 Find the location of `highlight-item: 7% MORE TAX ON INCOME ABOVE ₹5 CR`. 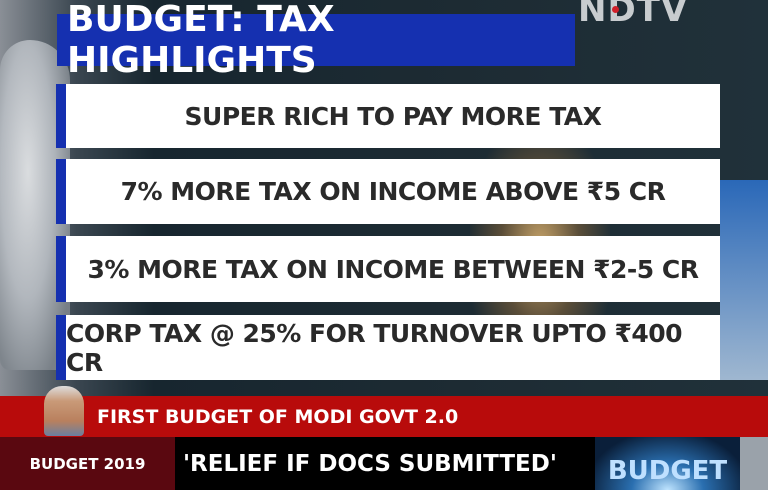

highlight-item: 7% MORE TAX ON INCOME ABOVE ₹5 CR is located at coordinates (388, 191).